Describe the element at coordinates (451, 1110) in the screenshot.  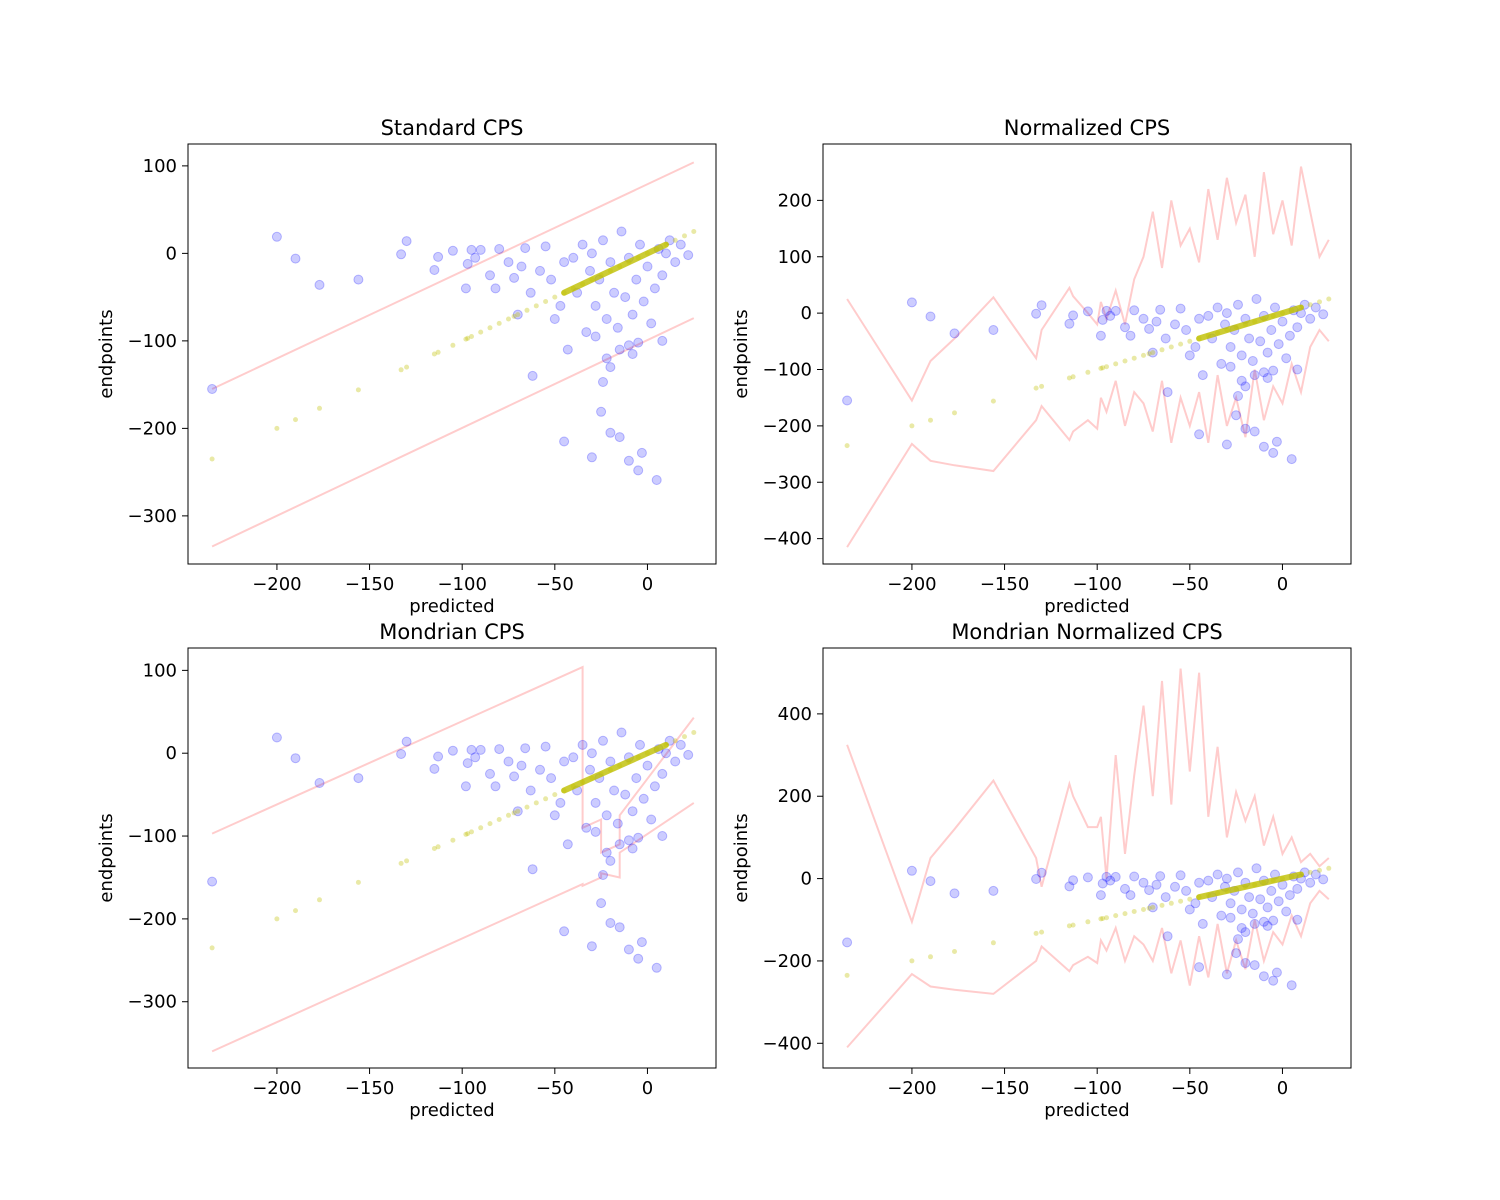
I see `x-axis-label: predicted` at that location.